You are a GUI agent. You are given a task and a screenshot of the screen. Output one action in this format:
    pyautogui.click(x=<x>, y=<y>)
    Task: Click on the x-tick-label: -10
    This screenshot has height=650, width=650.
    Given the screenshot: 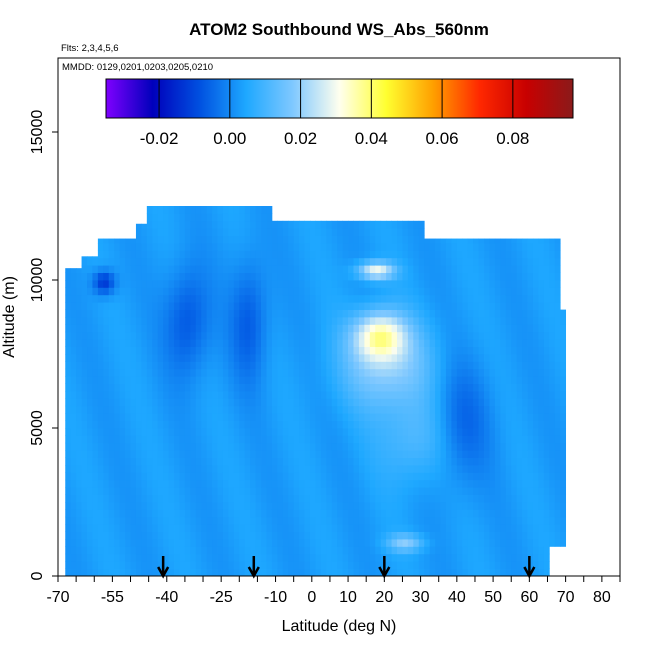 What is the action you would take?
    pyautogui.click(x=275, y=597)
    